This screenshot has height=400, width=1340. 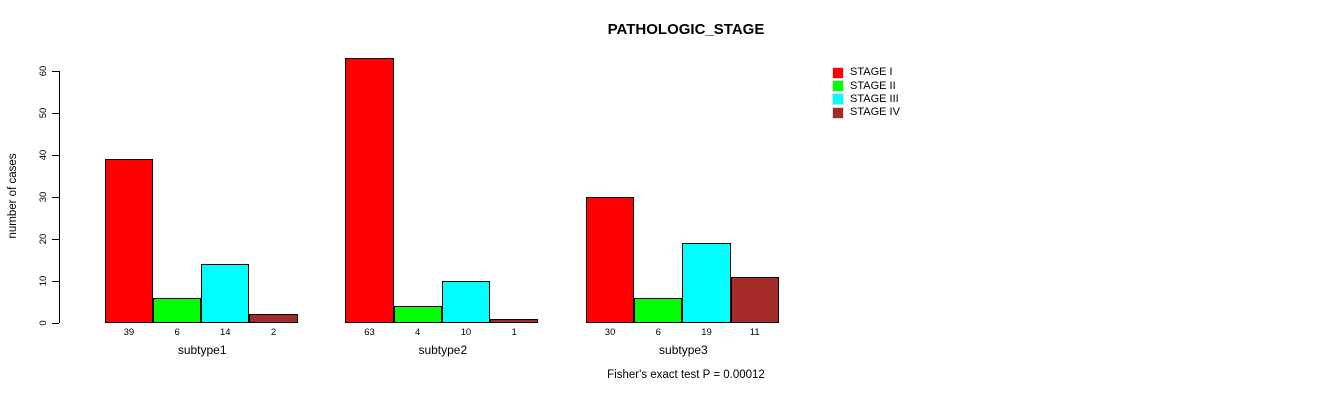 I want to click on bar-value-label: 39, so click(x=129, y=332).